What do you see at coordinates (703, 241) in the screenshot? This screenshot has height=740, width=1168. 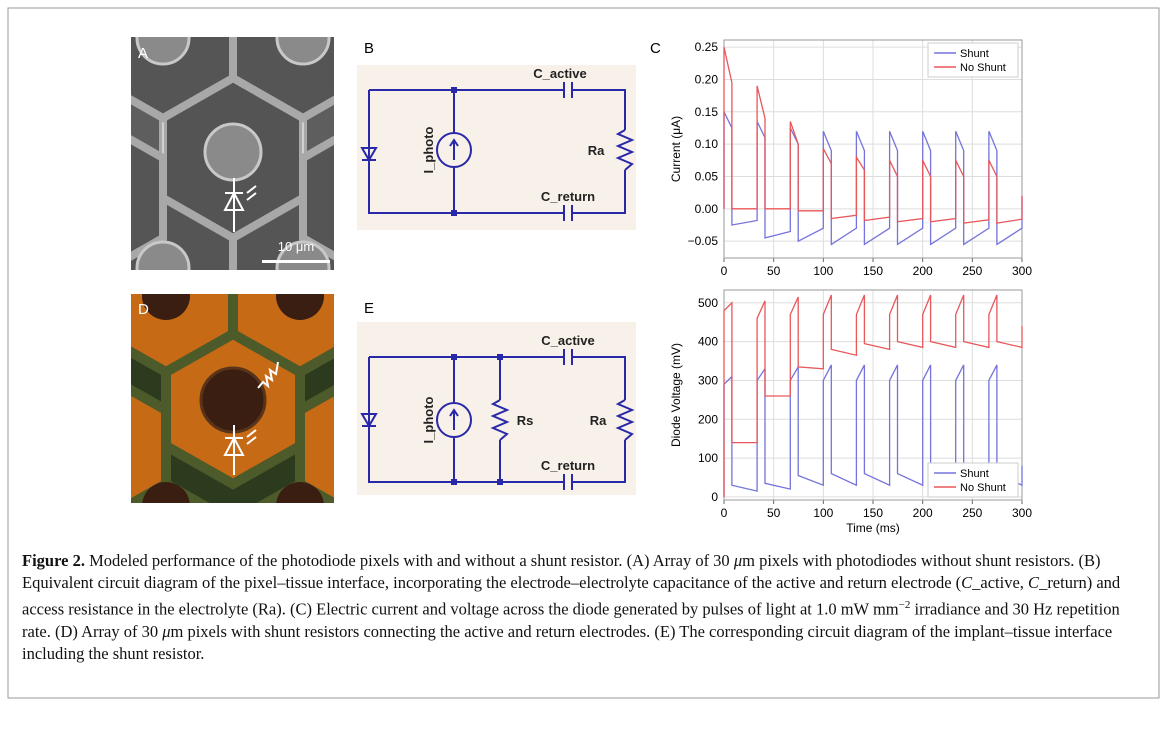 I see `y-tick-label: −0.05` at bounding box center [703, 241].